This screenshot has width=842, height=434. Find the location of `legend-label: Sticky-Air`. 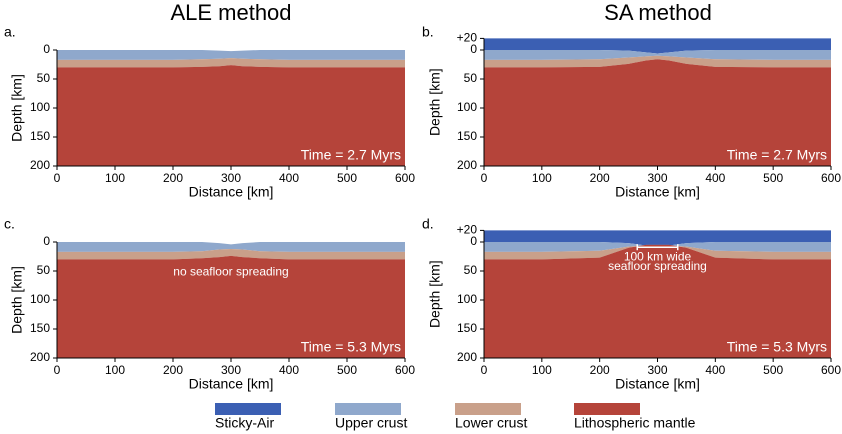

legend-label: Sticky-Air is located at coordinates (244, 423).